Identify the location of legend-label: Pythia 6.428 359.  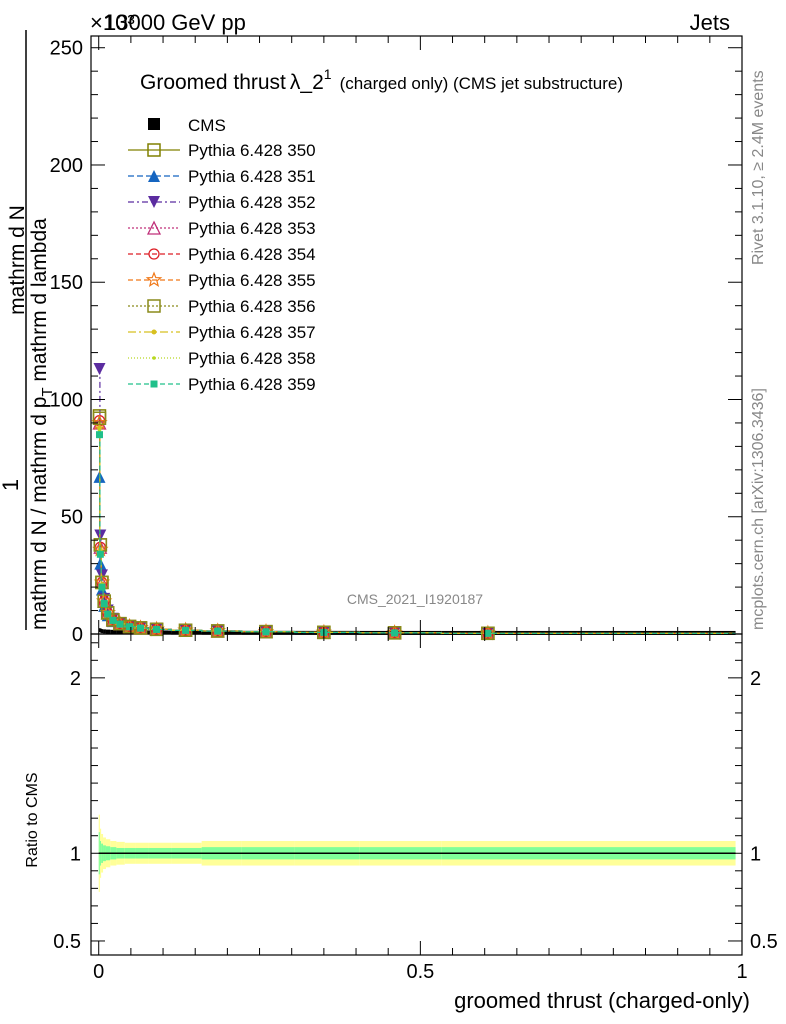
(252, 384).